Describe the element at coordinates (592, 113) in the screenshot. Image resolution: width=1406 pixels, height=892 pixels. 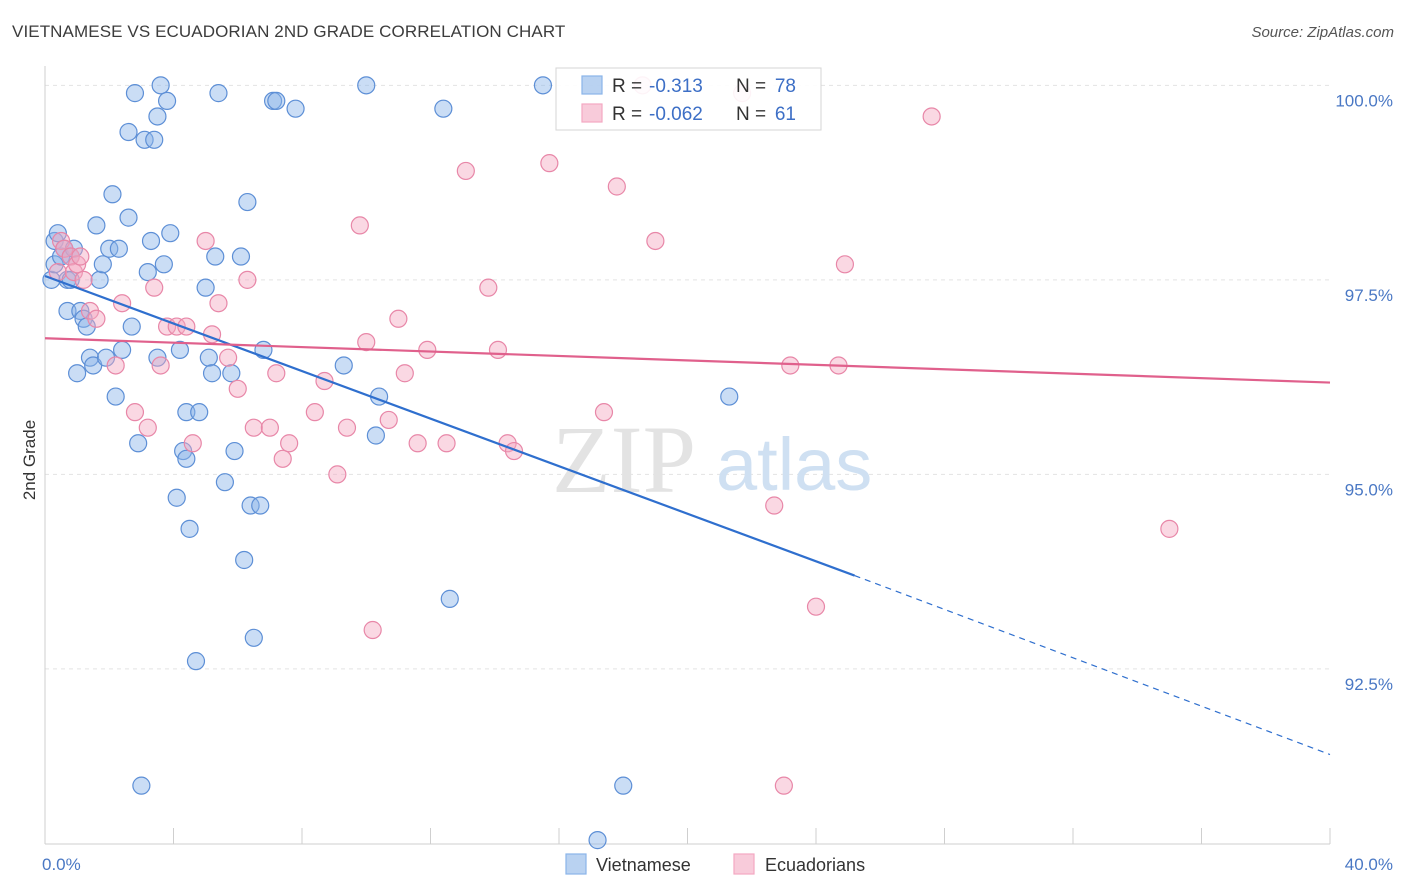
I see `legend-swatch` at that location.